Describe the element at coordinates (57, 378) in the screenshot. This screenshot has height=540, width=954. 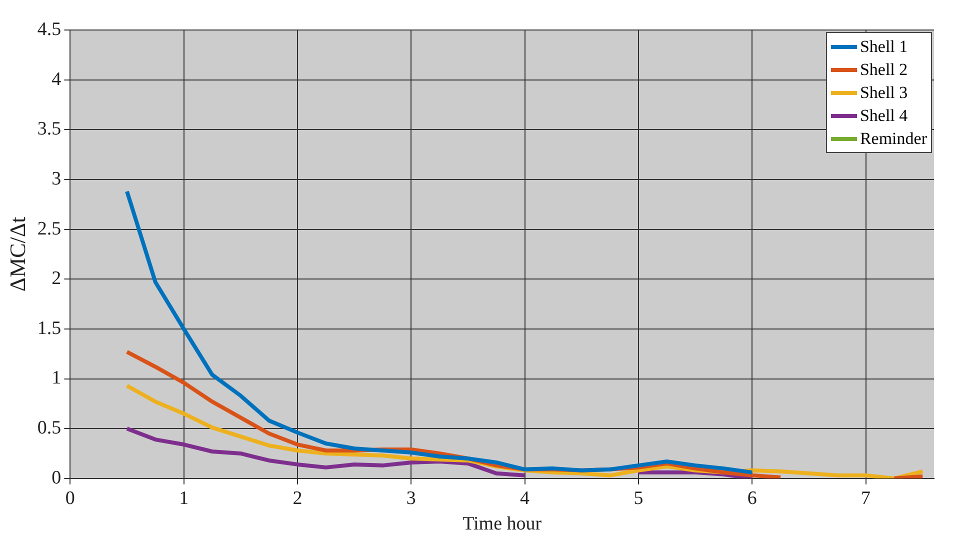
I see `y-tick-label: 1` at that location.